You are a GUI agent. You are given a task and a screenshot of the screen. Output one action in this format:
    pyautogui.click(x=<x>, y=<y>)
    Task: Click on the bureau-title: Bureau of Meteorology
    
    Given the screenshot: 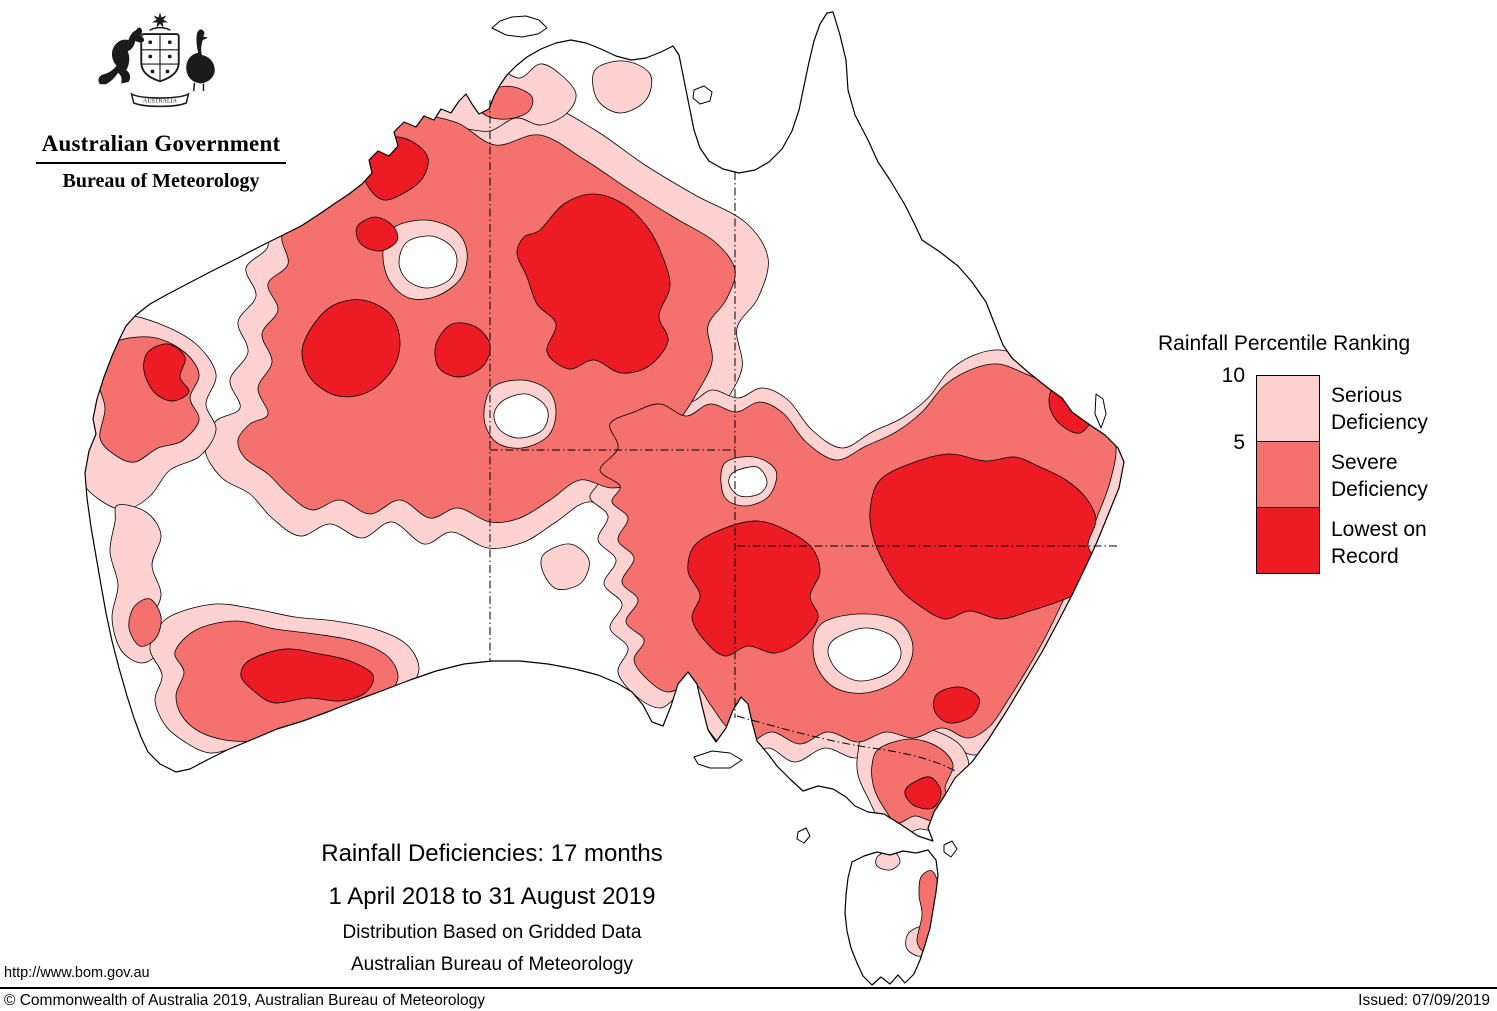 What is the action you would take?
    pyautogui.click(x=161, y=181)
    